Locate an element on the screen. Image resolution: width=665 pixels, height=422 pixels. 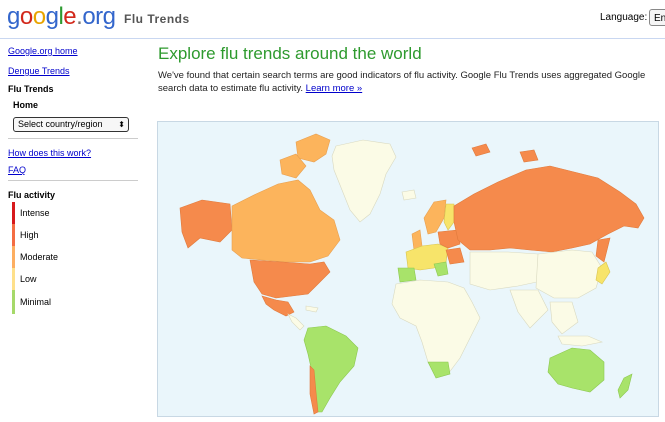
region-greenland is located at coordinates (364, 181).